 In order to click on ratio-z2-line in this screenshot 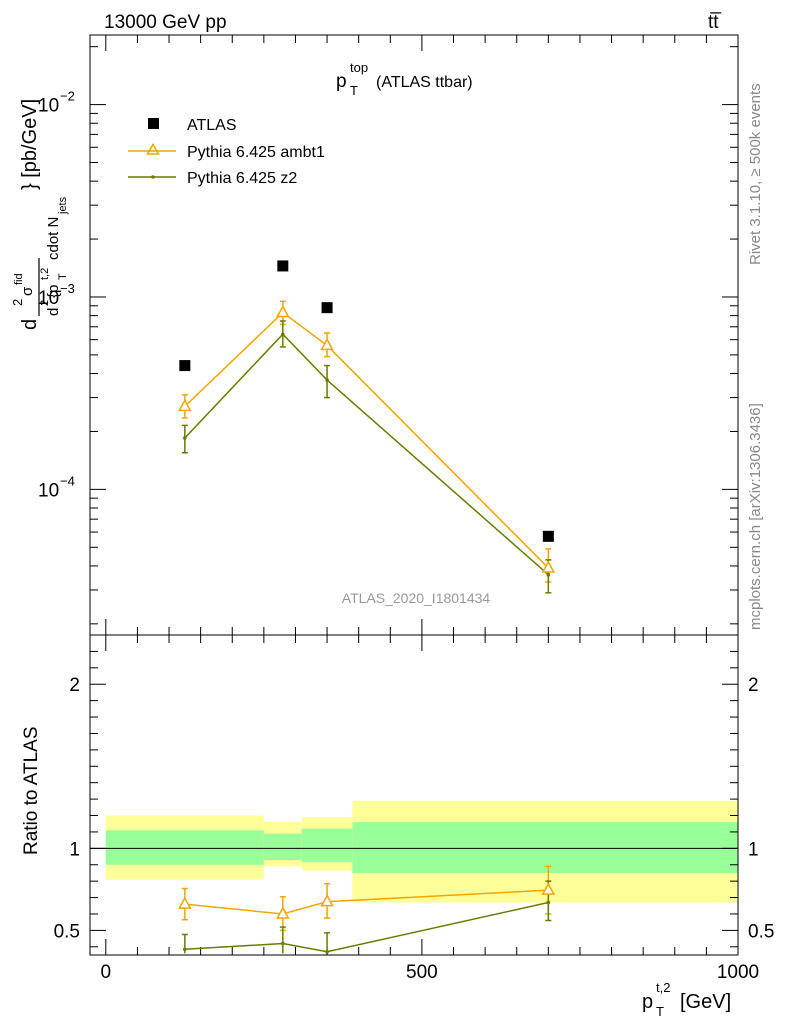, I will do `click(366, 927)`.